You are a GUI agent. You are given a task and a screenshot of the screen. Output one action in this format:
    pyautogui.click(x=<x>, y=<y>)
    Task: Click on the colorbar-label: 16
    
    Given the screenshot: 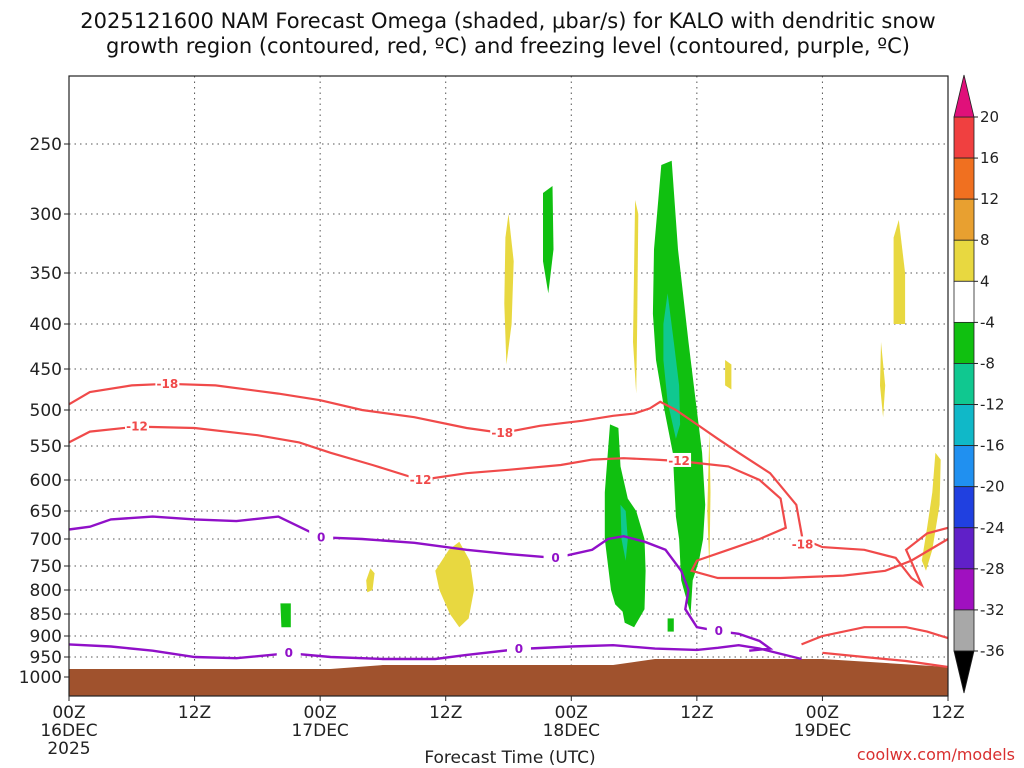 What is the action you would take?
    pyautogui.click(x=989, y=158)
    